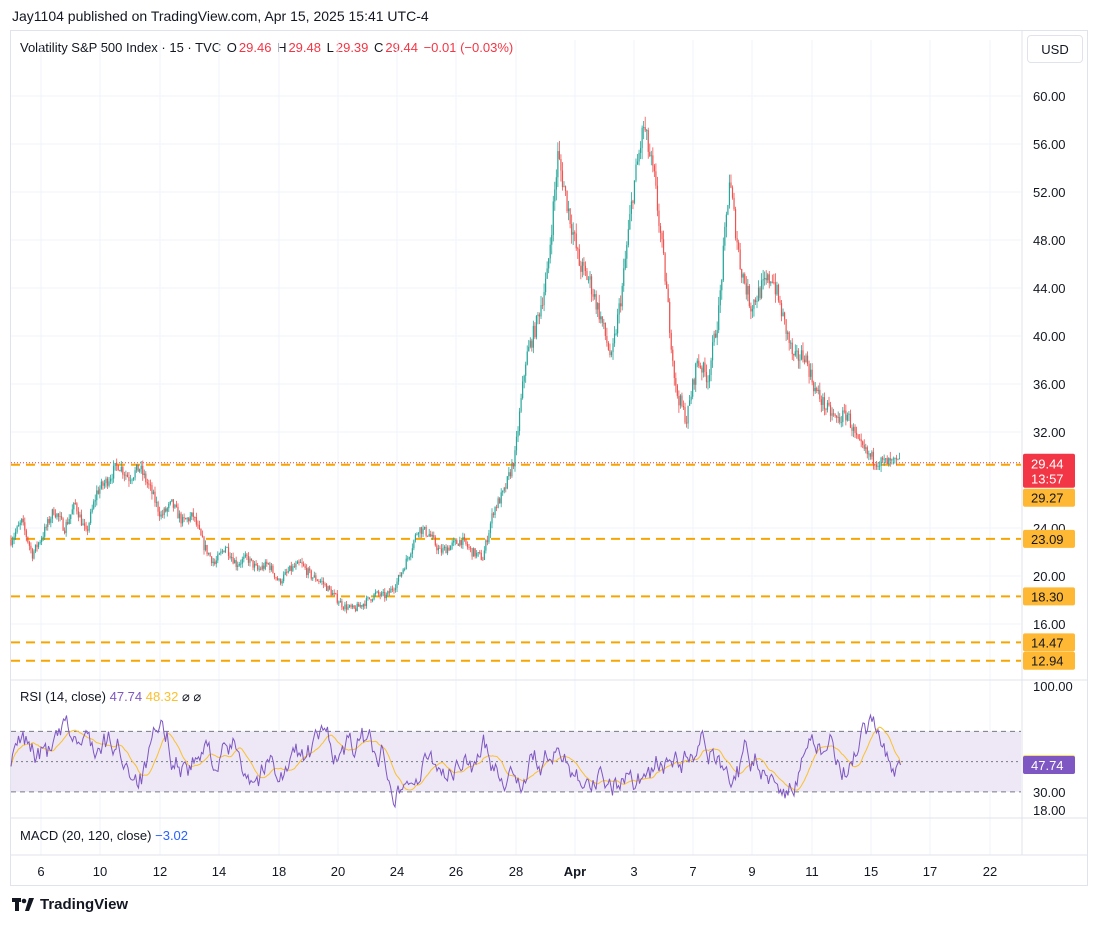 The width and height of the screenshot is (1100, 925). What do you see at coordinates (871, 871) in the screenshot?
I see `x-tick-label: 15` at bounding box center [871, 871].